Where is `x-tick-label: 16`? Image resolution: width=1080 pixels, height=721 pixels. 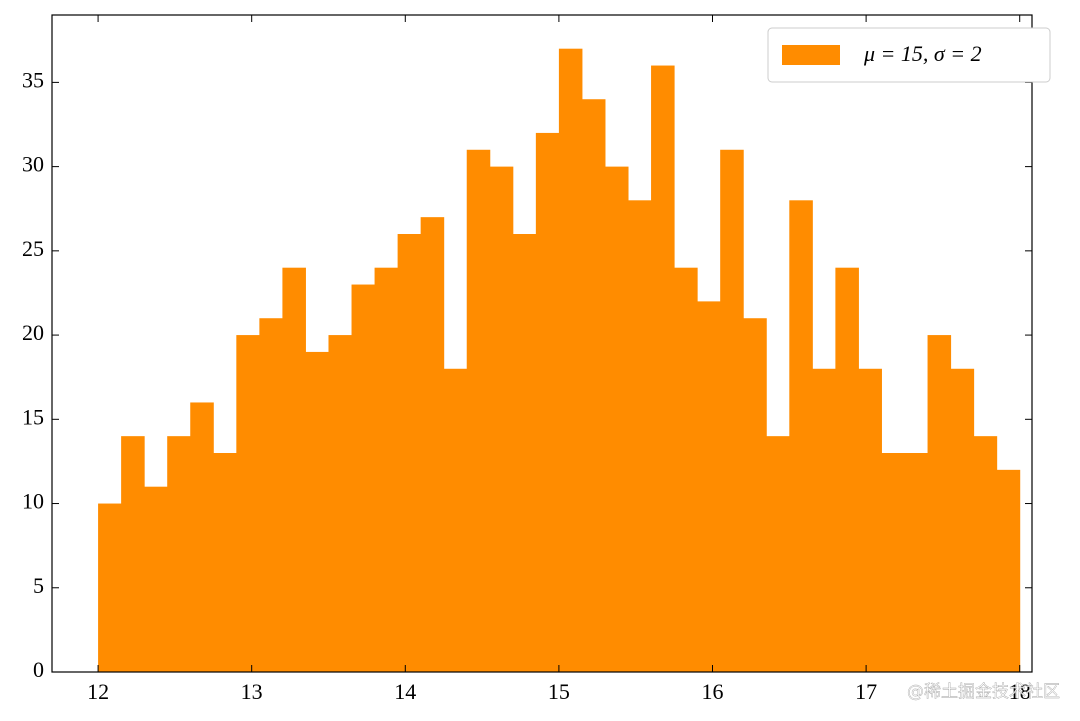 x-tick-label: 16 is located at coordinates (713, 691).